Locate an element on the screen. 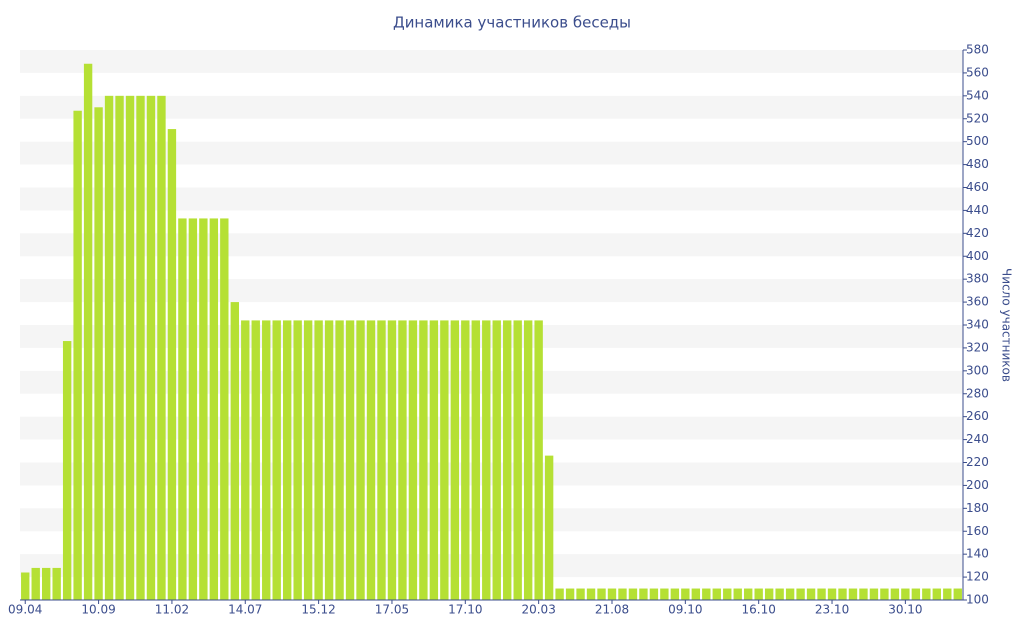 This screenshot has height=640, width=1024. y-tick-label: 500 is located at coordinates (977, 141).